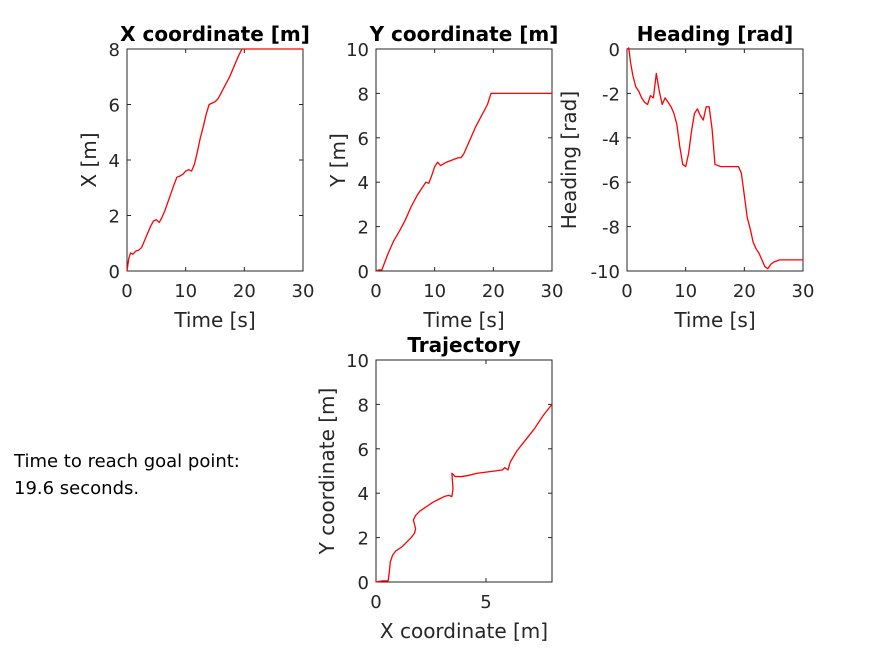 The height and width of the screenshot is (656, 891). I want to click on y-coordinate-ytick-label: 6, so click(363, 139).